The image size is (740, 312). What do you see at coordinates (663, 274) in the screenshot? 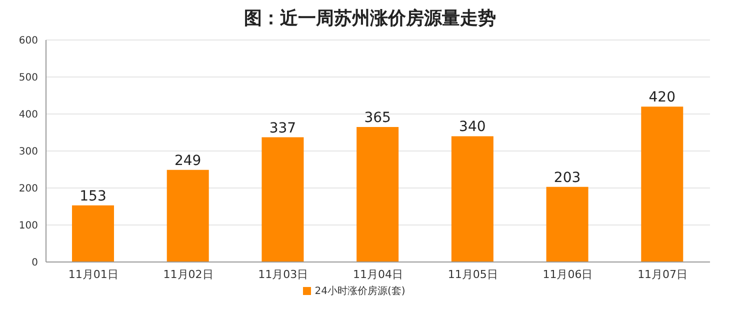
I see `x-tick-label: 11月07日` at bounding box center [663, 274].